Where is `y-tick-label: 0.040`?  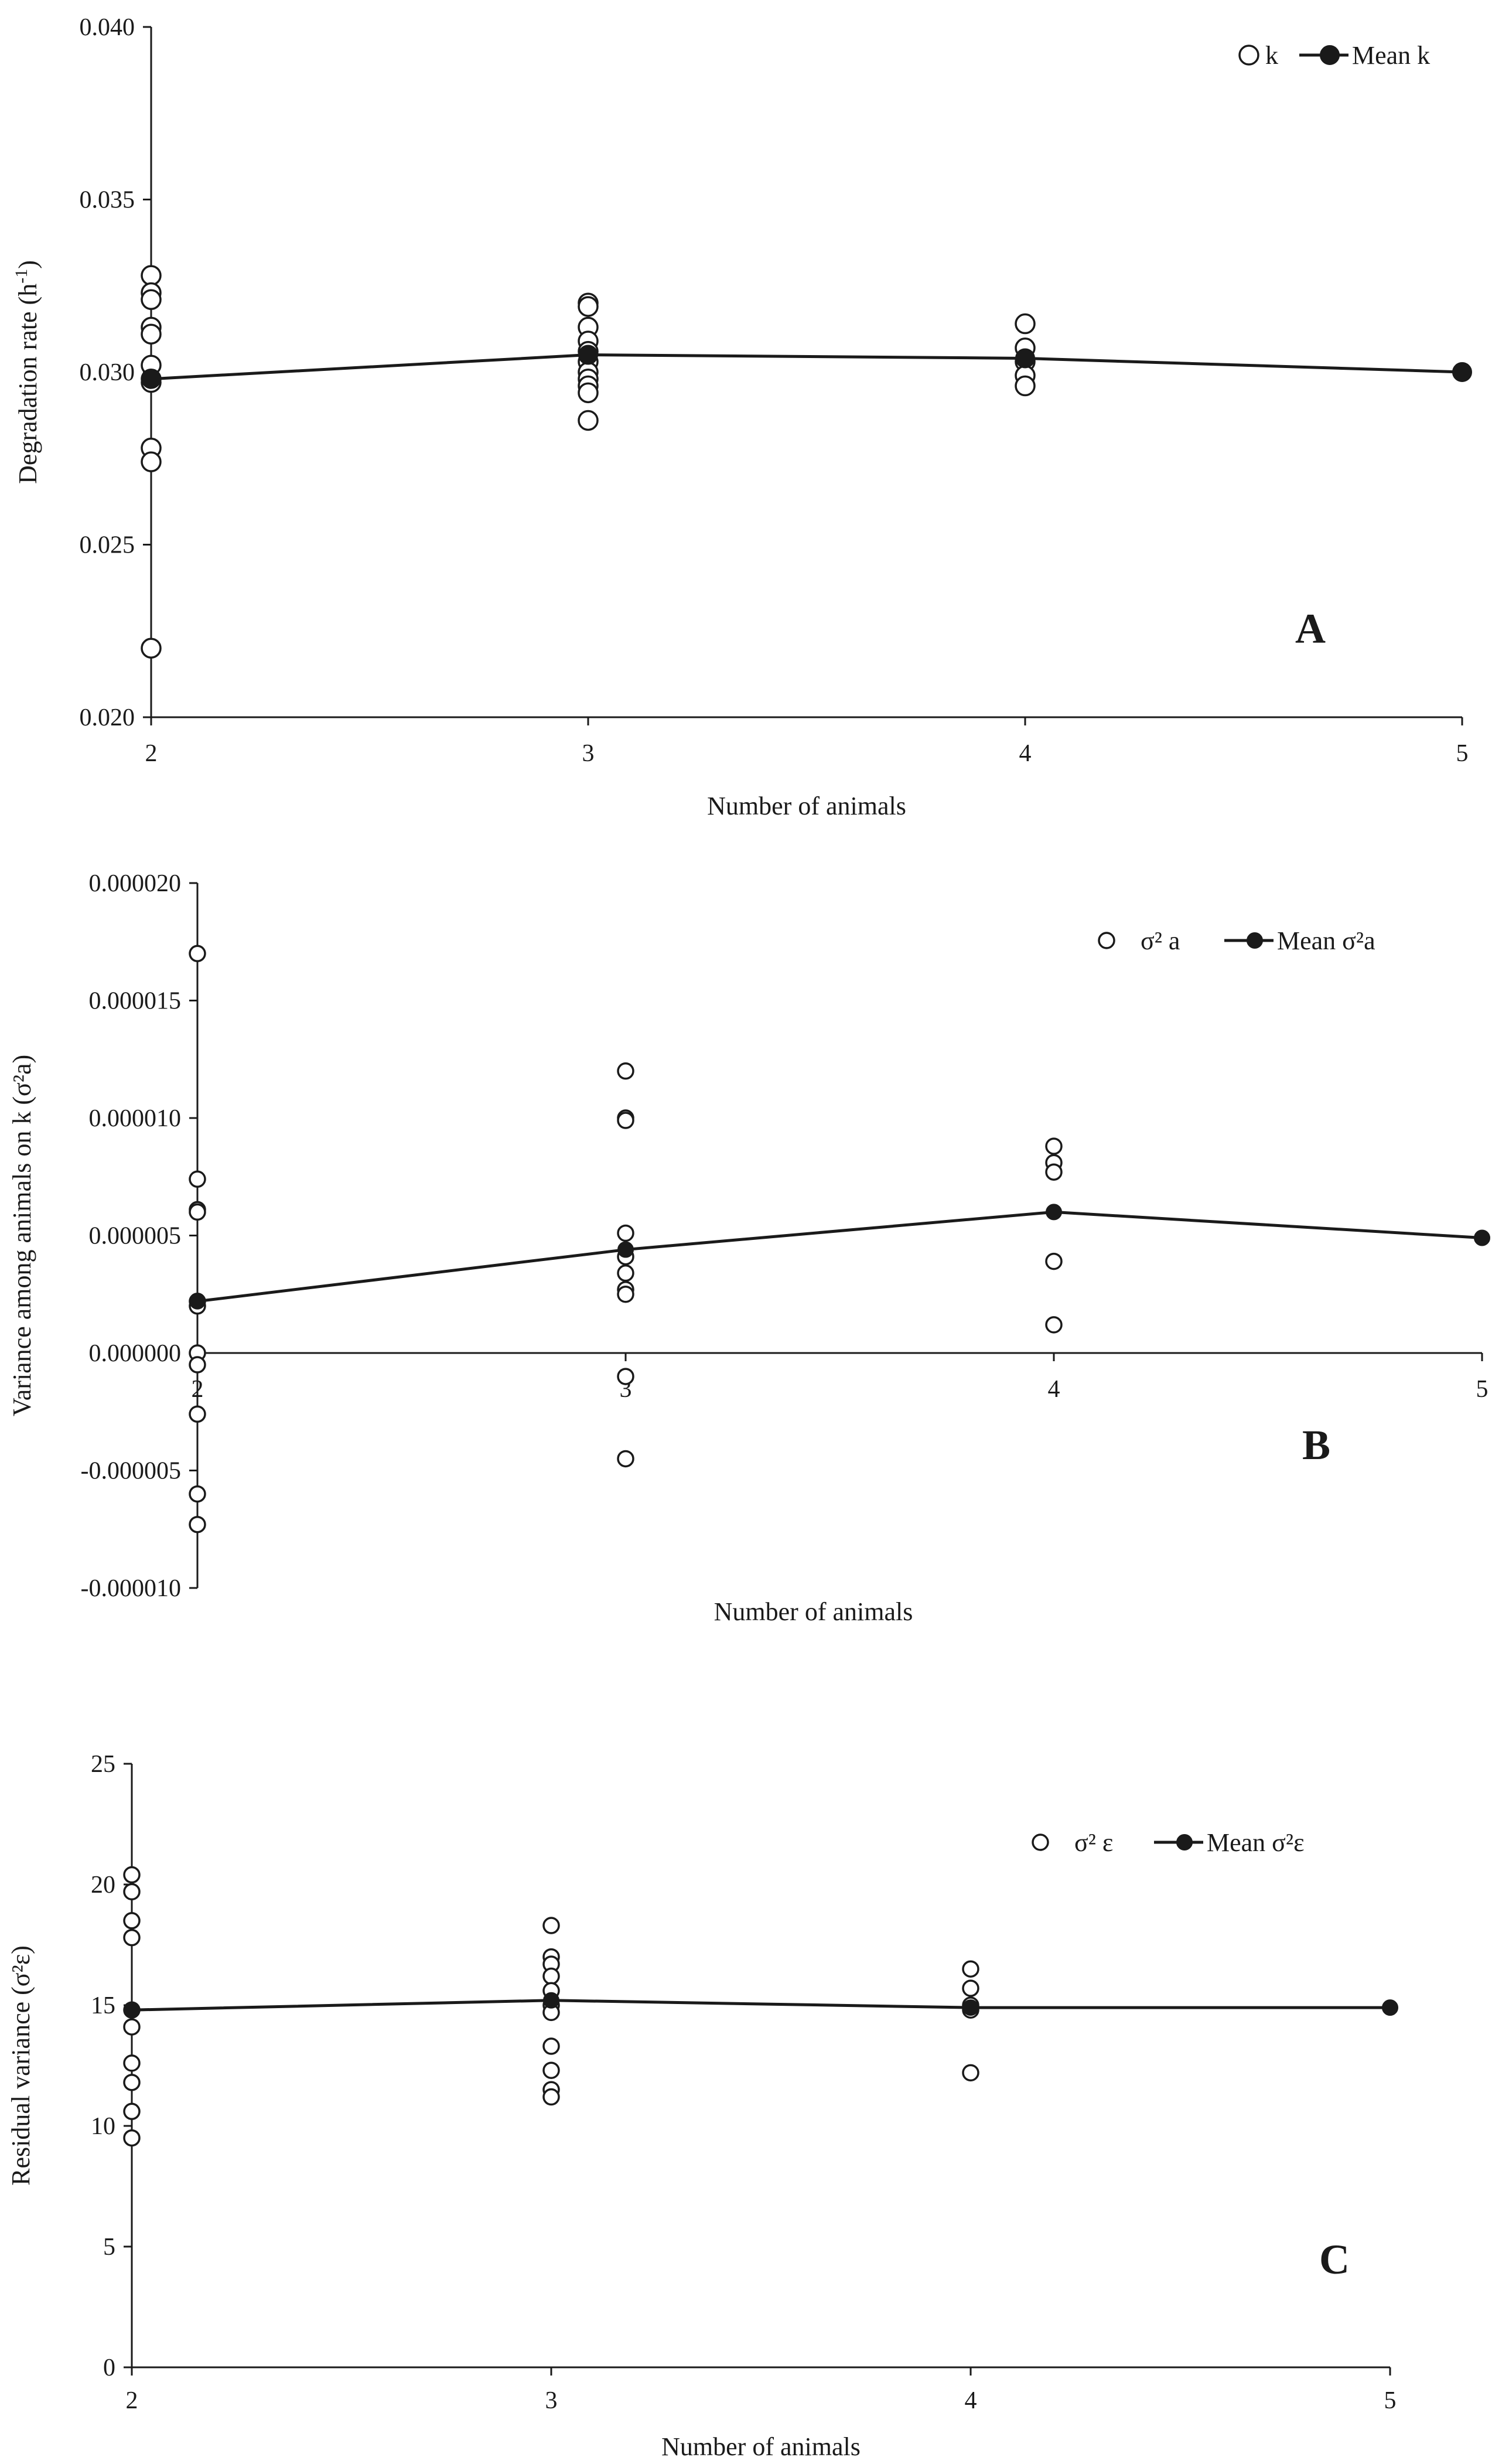 y-tick-label: 0.040 is located at coordinates (107, 27).